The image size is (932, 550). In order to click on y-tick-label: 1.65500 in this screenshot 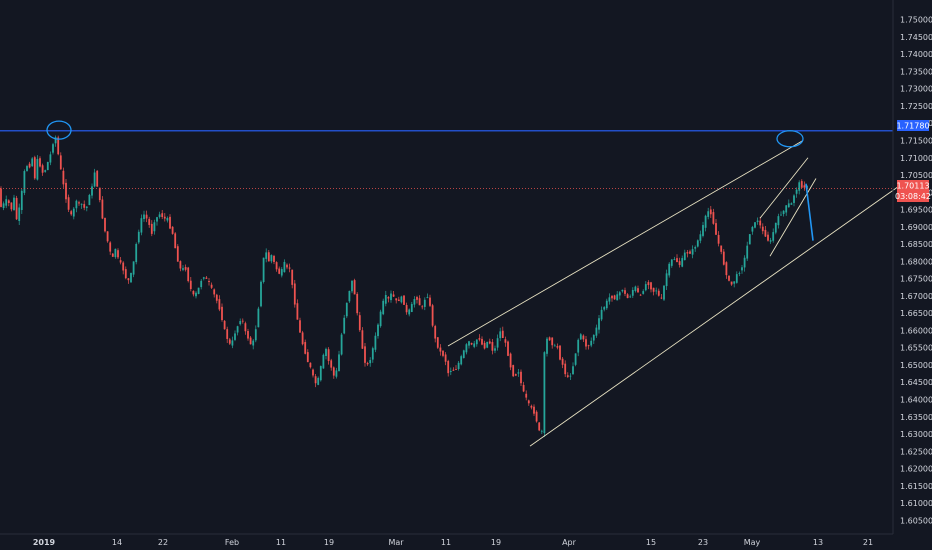, I will do `click(916, 348)`.